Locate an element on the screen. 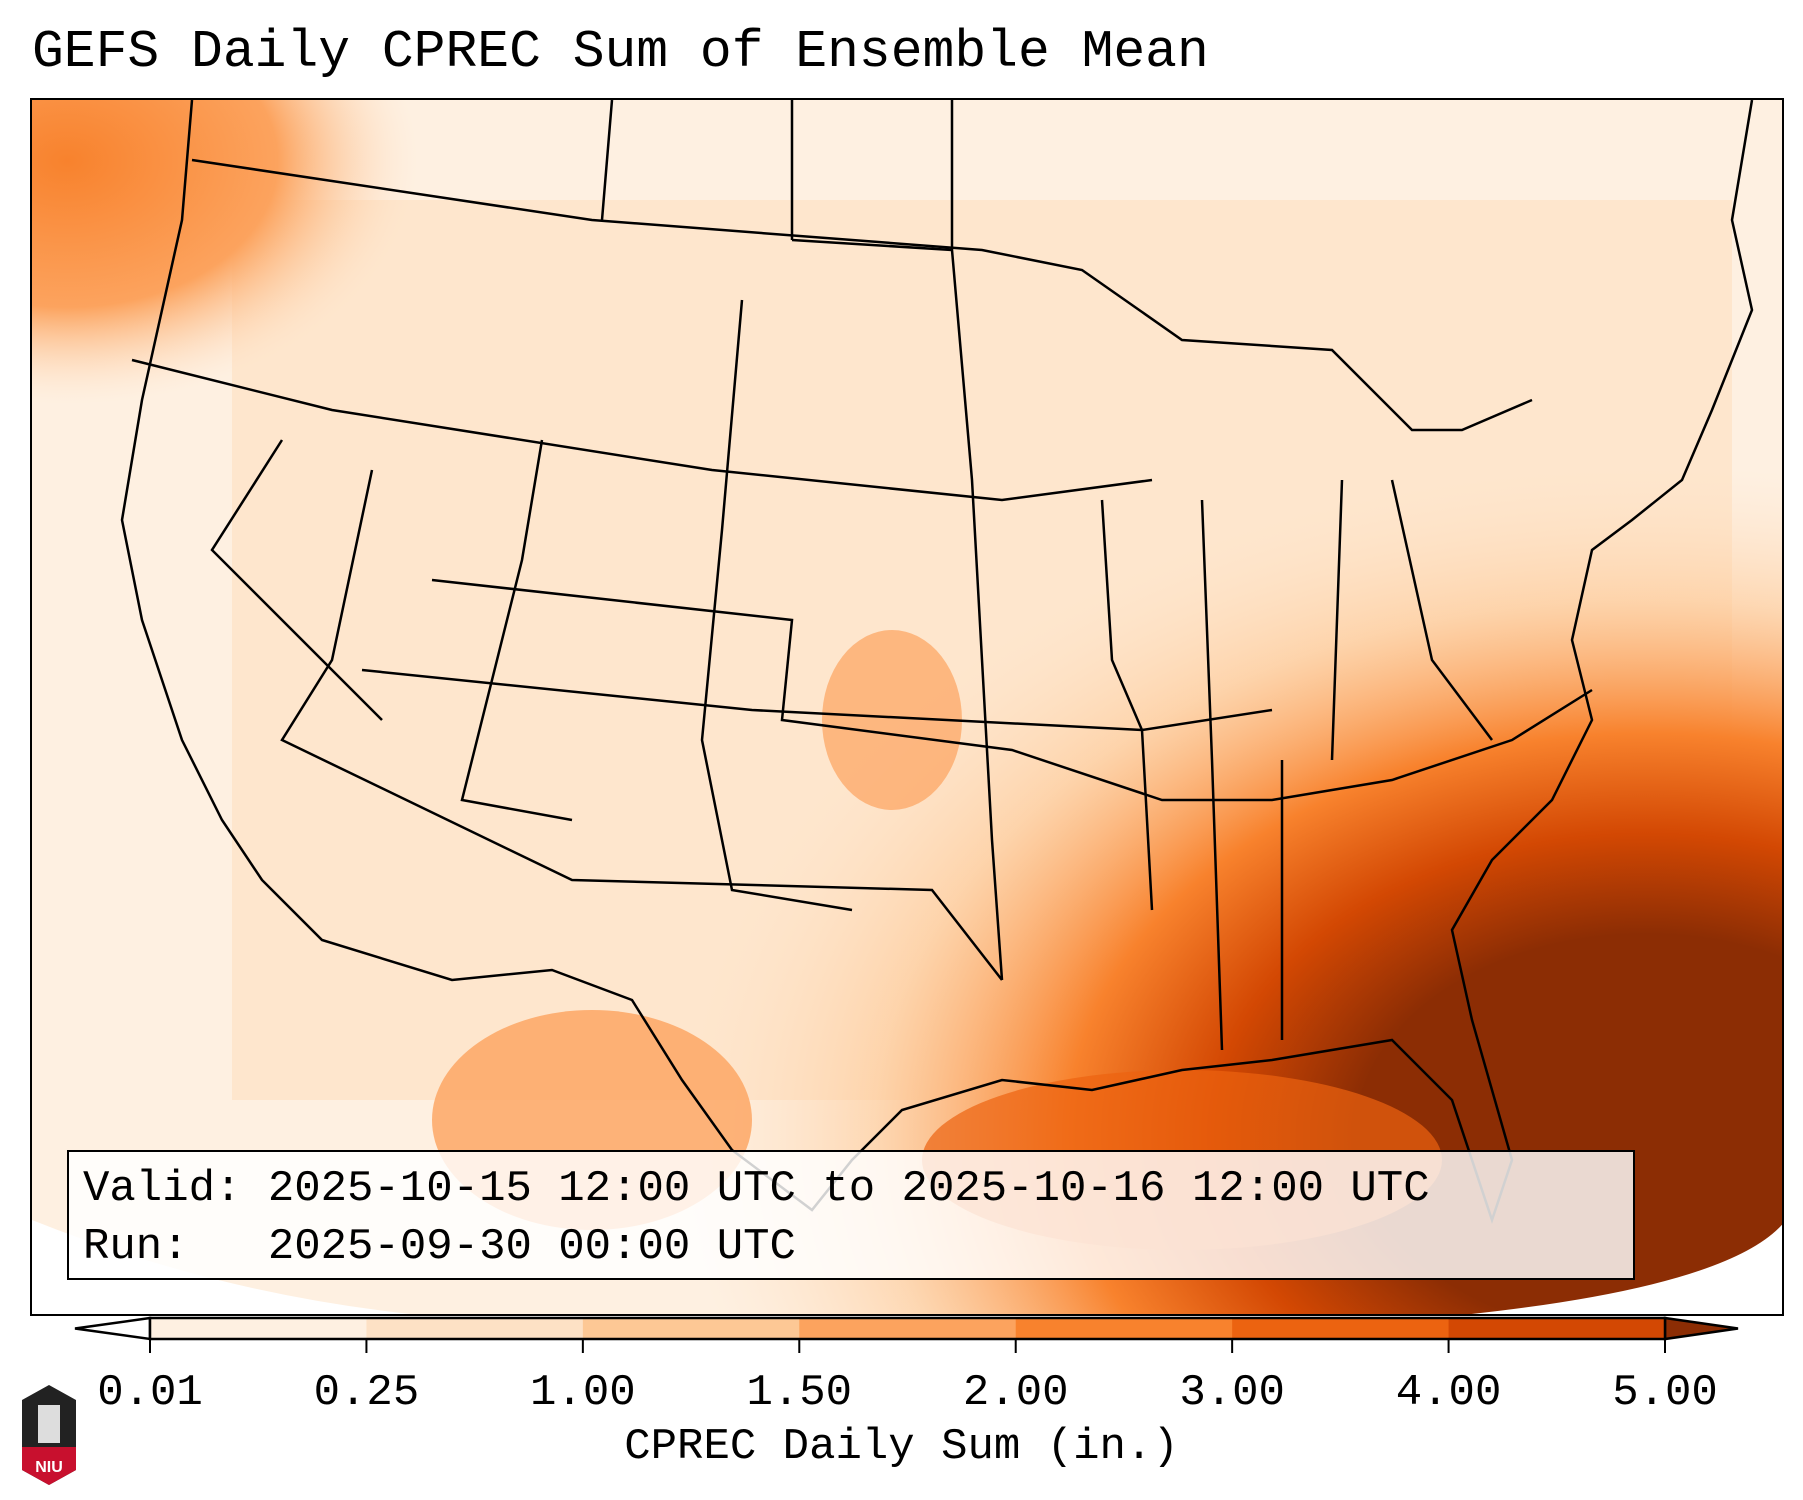 This screenshot has width=1803, height=1500. colorbar-under-extension is located at coordinates (113, 1328).